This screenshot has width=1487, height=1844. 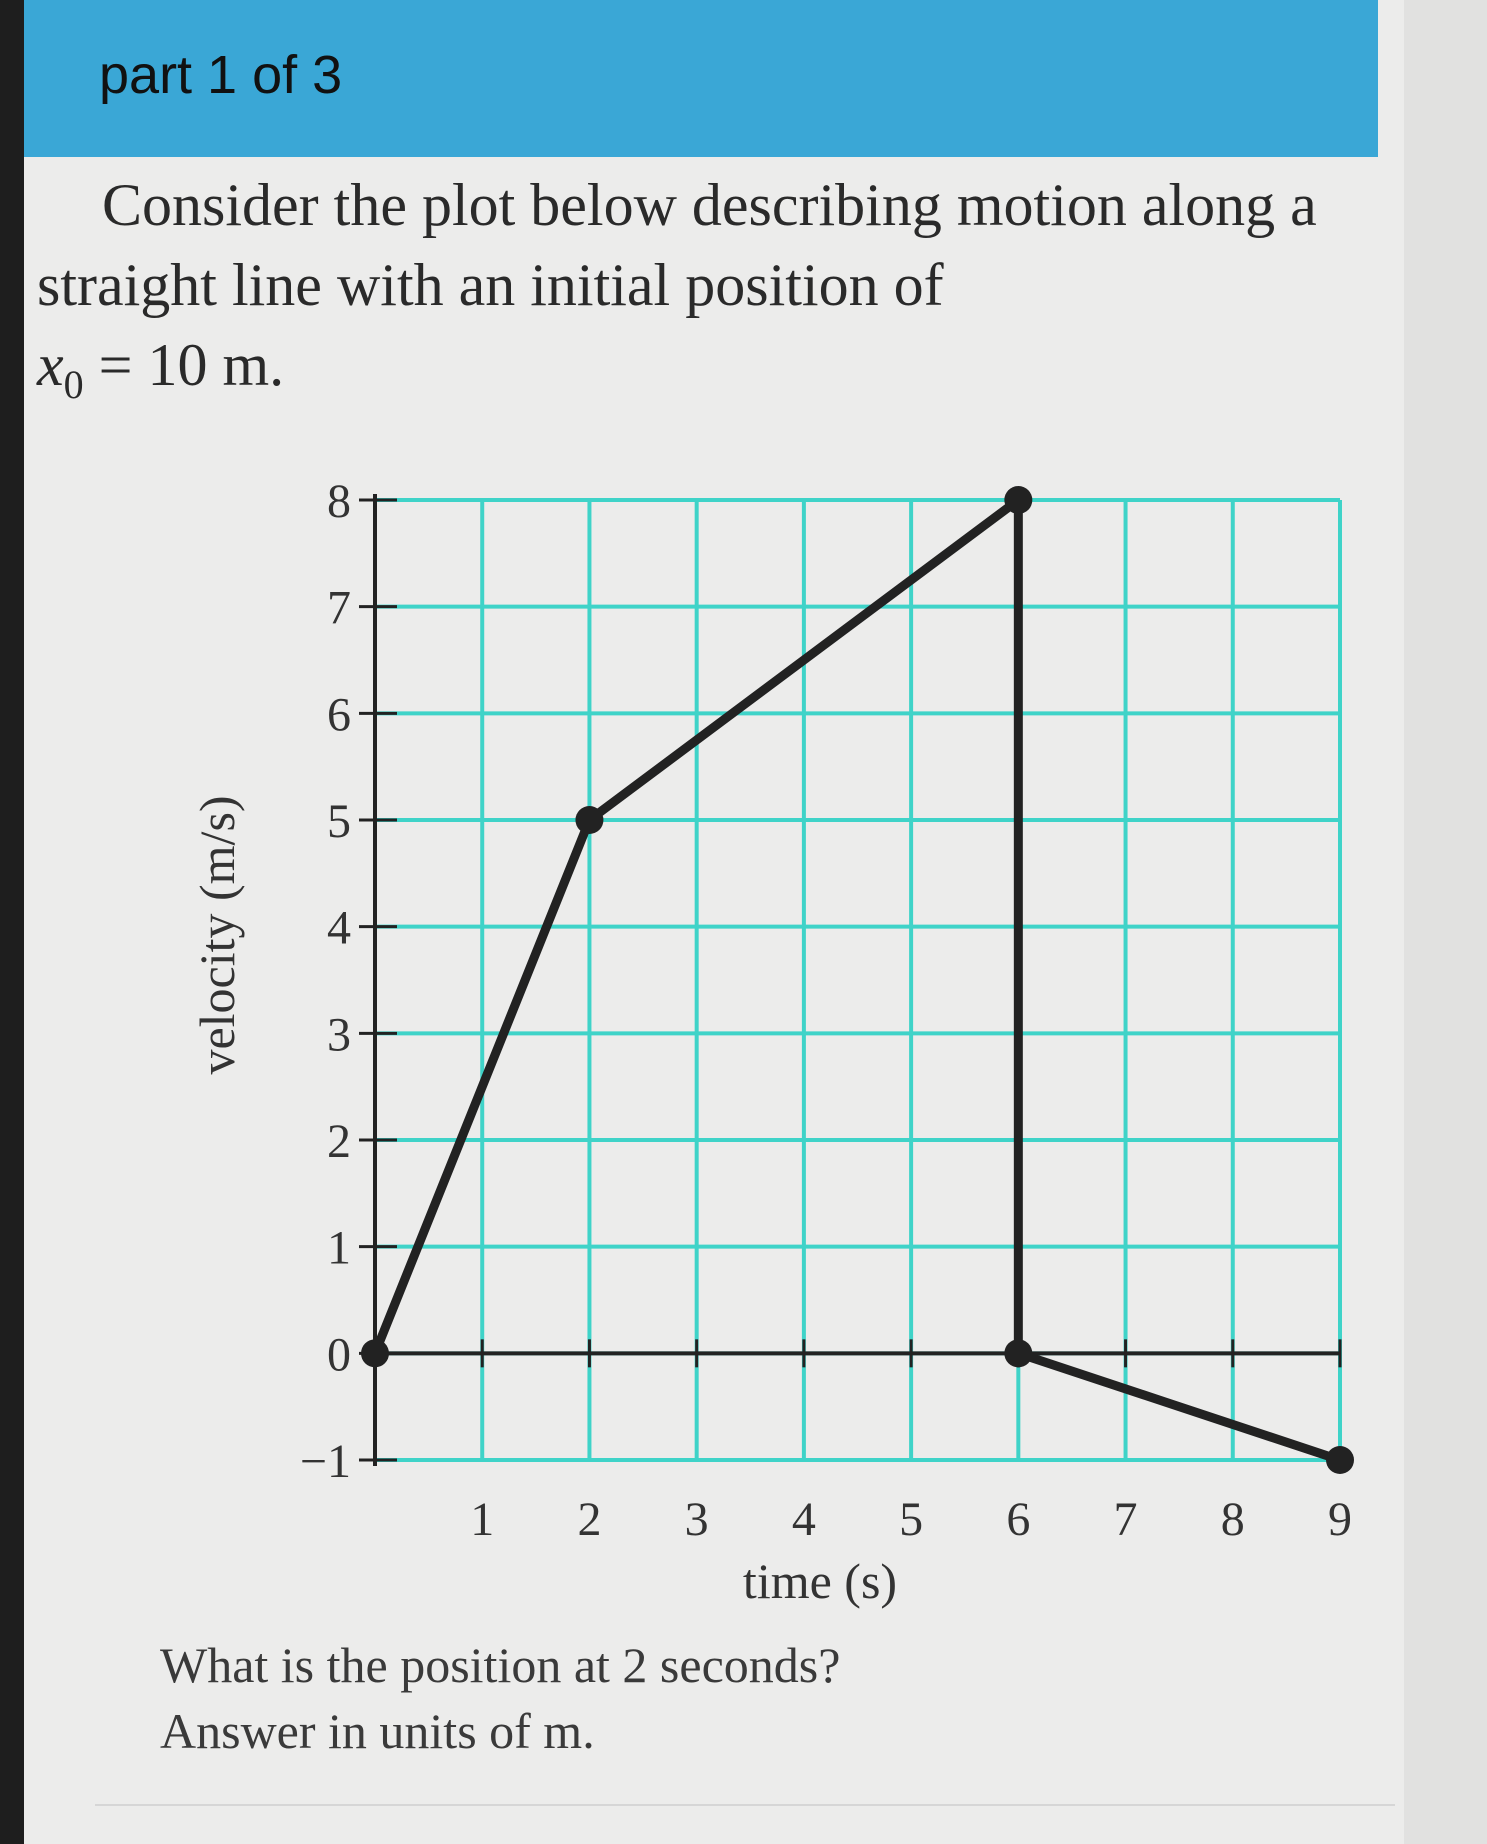 What do you see at coordinates (911, 1519) in the screenshot?
I see `x-tick-label: 5` at bounding box center [911, 1519].